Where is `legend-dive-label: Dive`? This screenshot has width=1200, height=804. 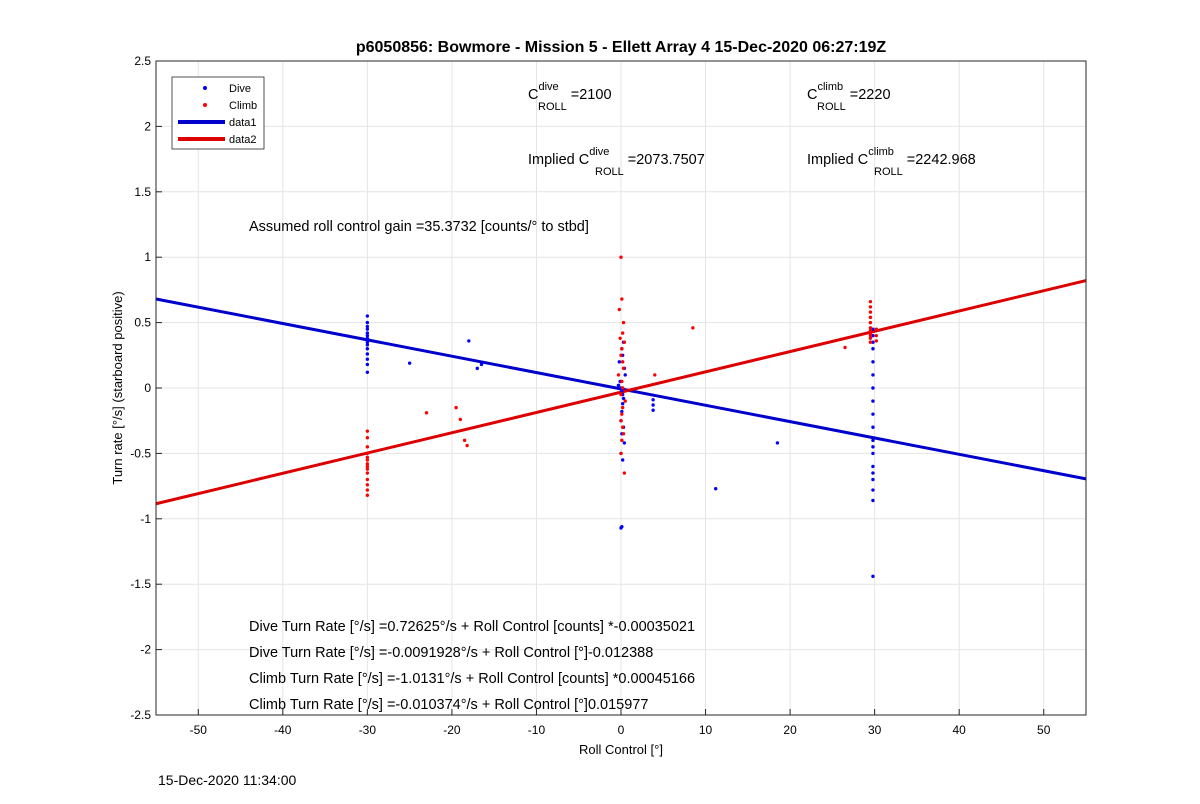 legend-dive-label: Dive is located at coordinates (240, 89).